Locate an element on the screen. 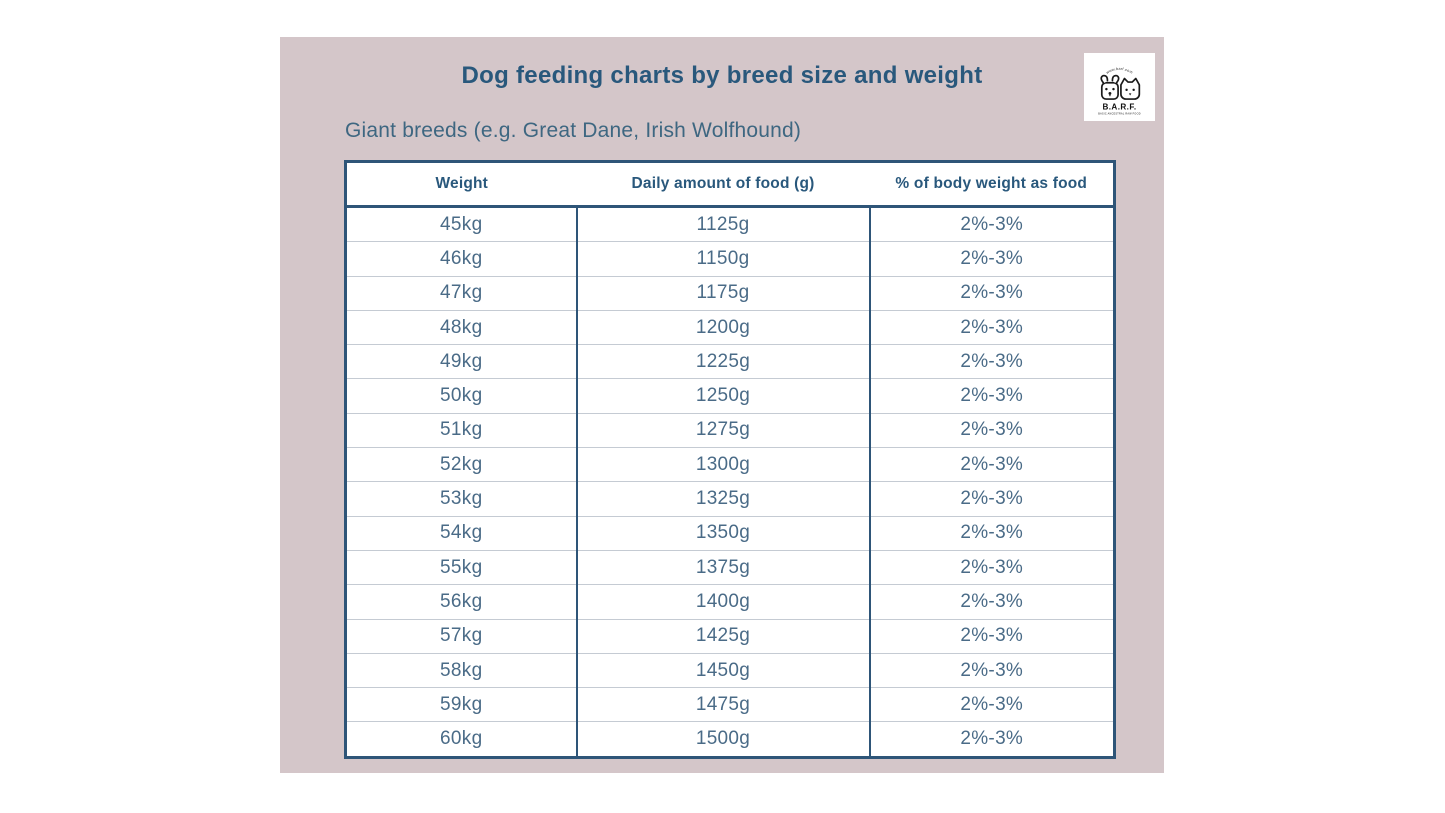 The image size is (1445, 813). barf-logo: www.barf.com is located at coordinates (1119, 87).